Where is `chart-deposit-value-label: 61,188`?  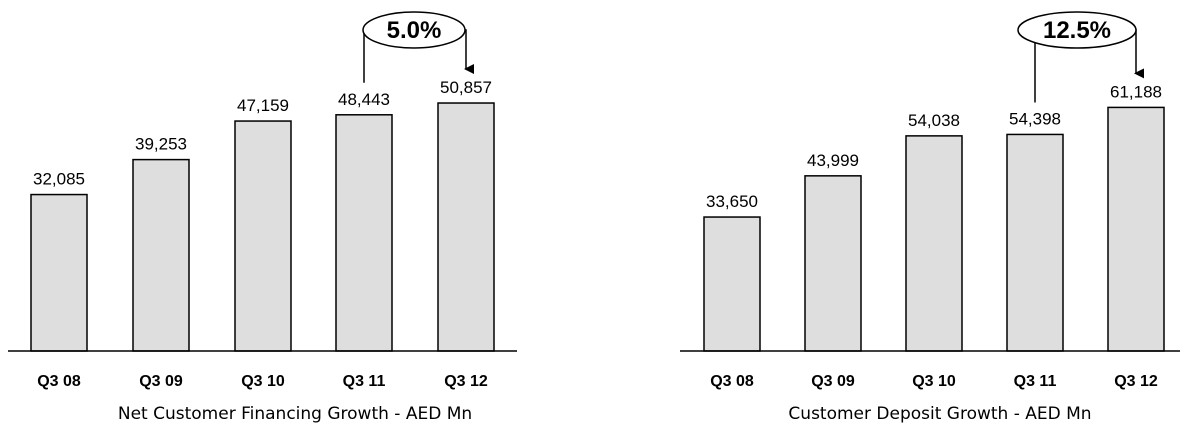 chart-deposit-value-label: 61,188 is located at coordinates (1136, 91).